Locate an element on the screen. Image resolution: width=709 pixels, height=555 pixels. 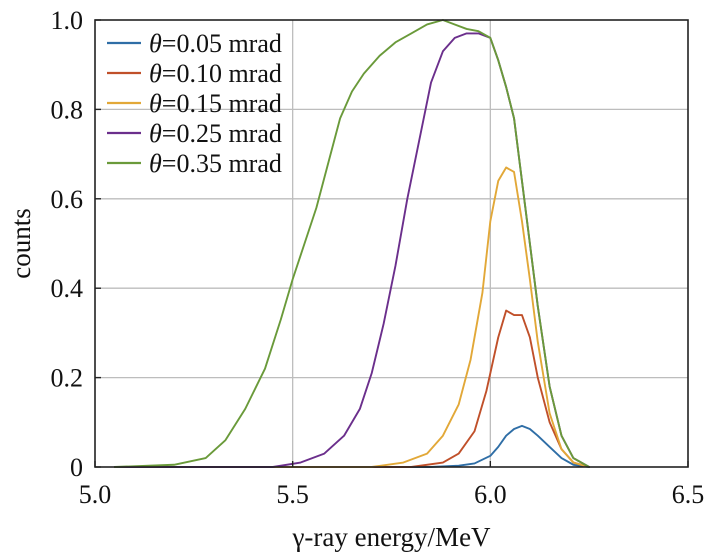
x-tick-label: 5.0 is located at coordinates (95, 494).